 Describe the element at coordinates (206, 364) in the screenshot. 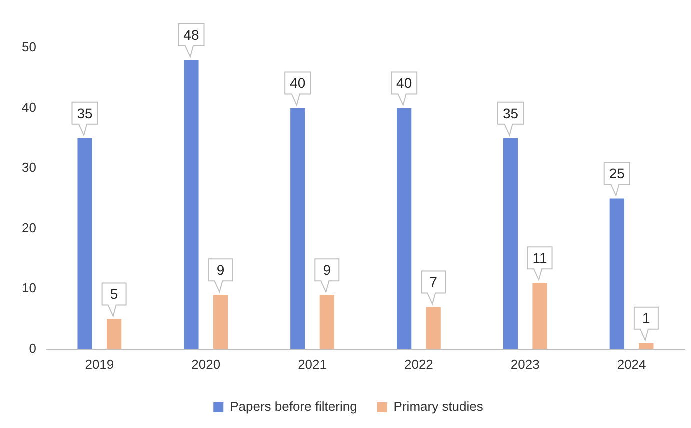

I see `x-tick-label: 2020` at that location.